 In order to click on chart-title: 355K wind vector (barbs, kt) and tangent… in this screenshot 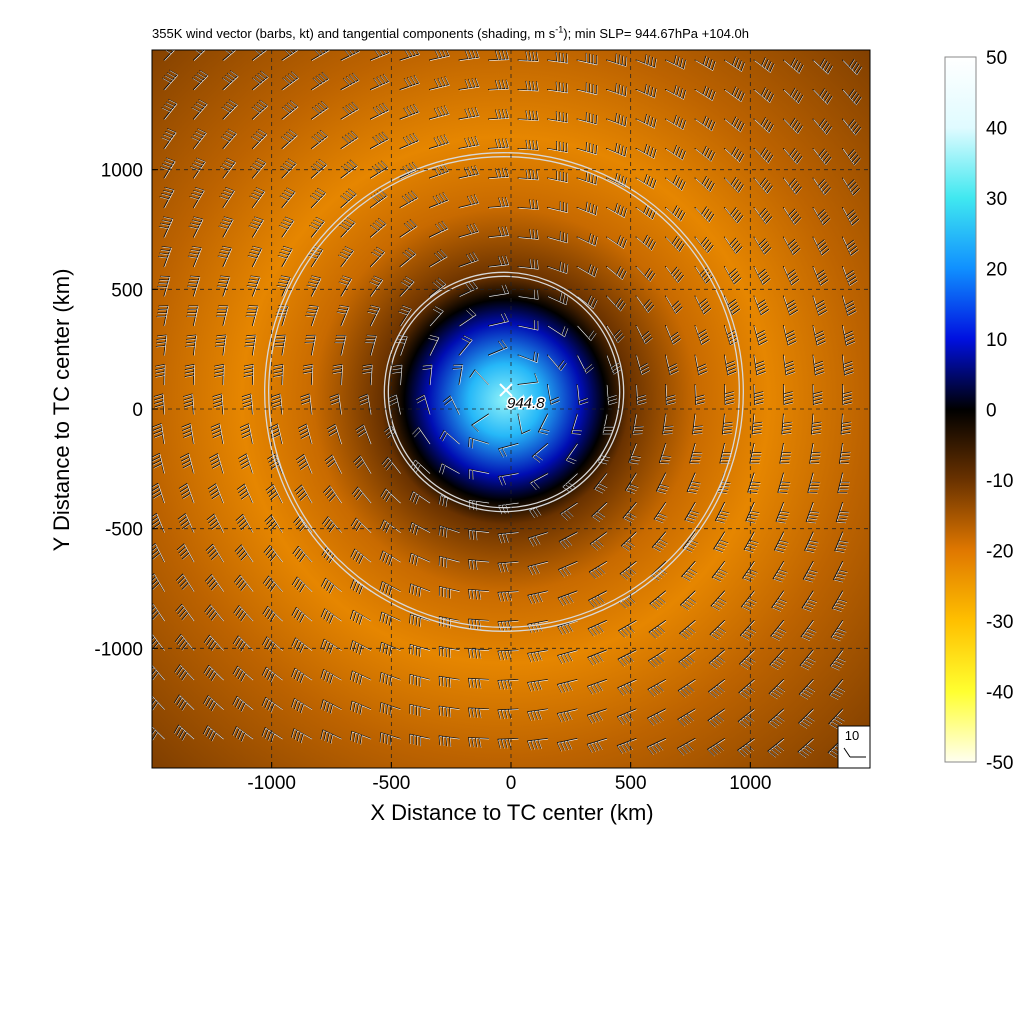, I will do `click(450, 32)`.